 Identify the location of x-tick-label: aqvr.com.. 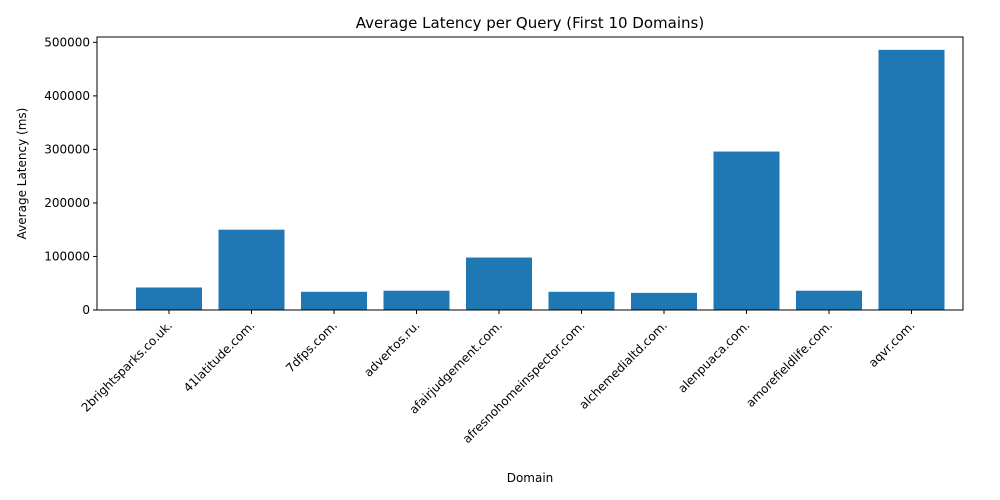
(892, 344).